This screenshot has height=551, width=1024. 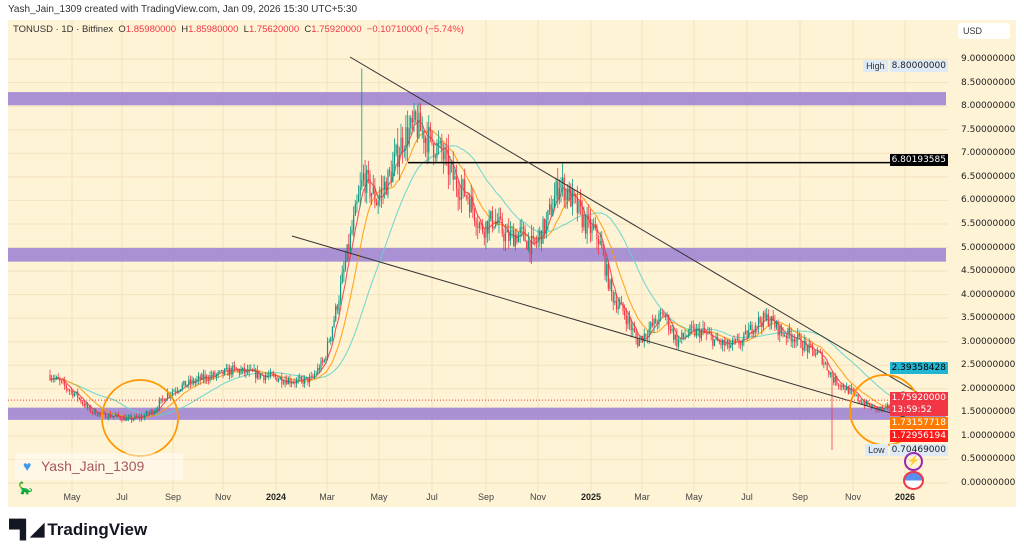 What do you see at coordinates (988, 294) in the screenshot?
I see `price-tick: 4.00000000` at bounding box center [988, 294].